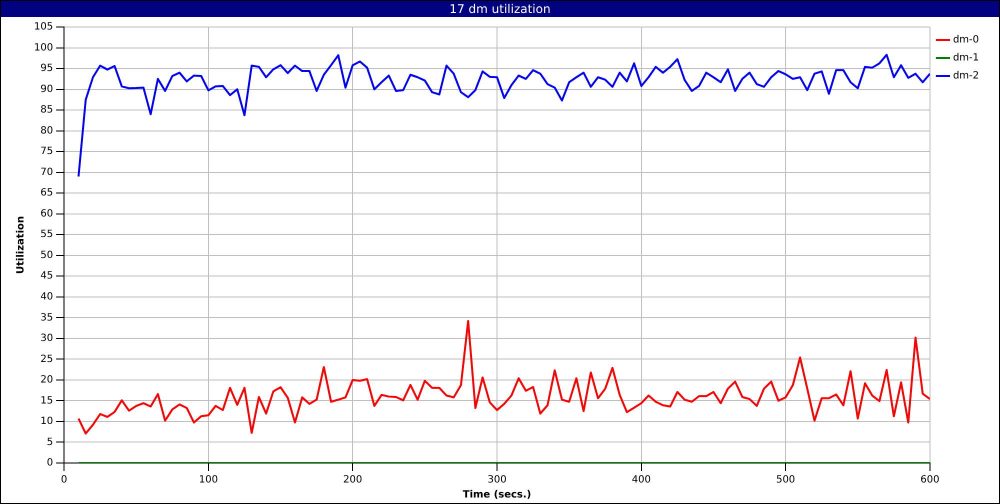  I want to click on y-tick-label: 0, so click(50, 463).